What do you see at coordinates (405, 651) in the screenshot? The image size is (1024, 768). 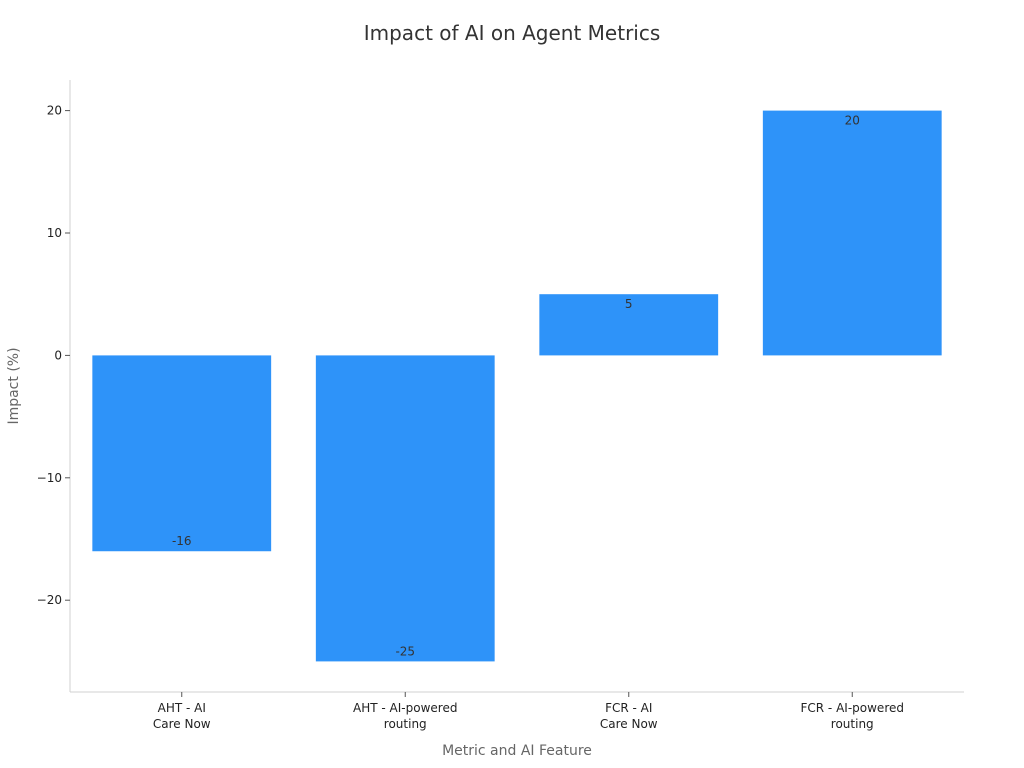 I see `bar-value-label: -25` at bounding box center [405, 651].